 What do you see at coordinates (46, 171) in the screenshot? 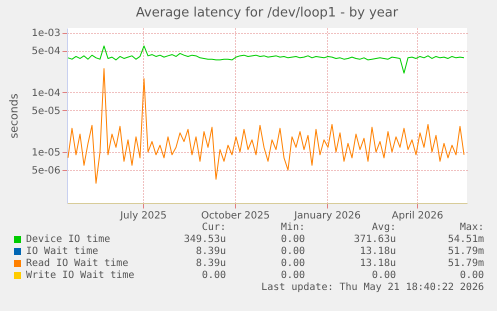
I see `y-tick-label: 5e-06` at bounding box center [46, 171].